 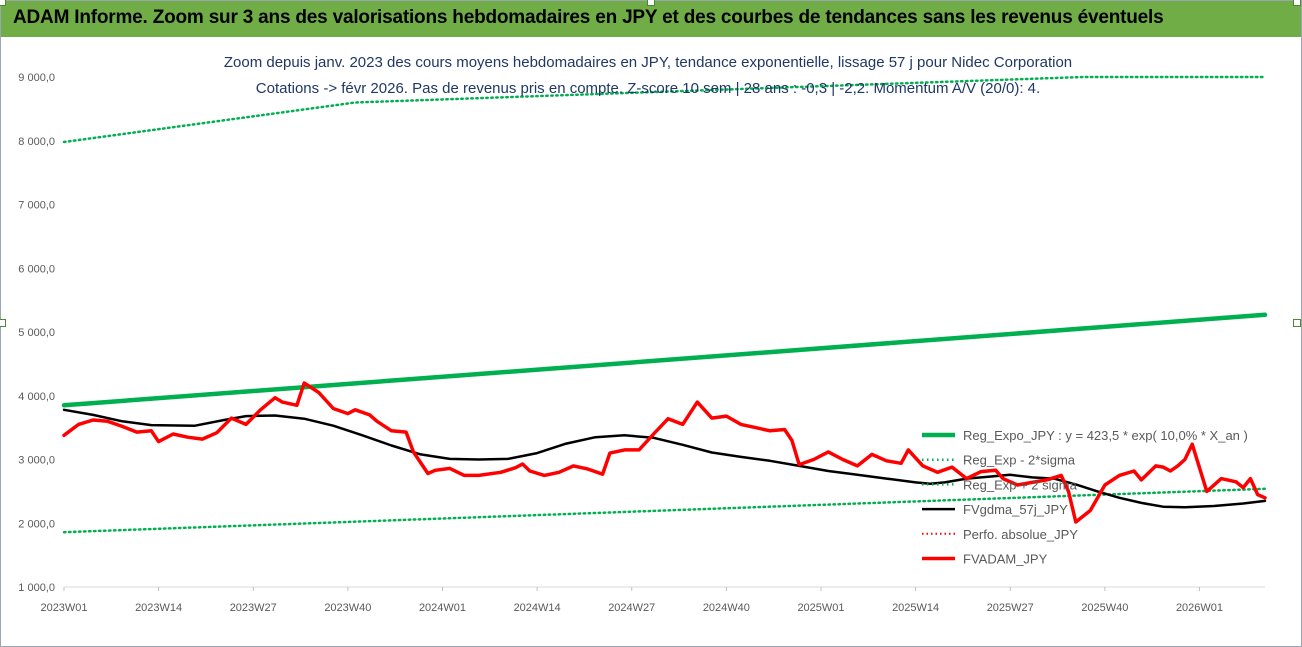 I want to click on legend-label-perfo-absolue-line: Perfo. absolue_JPY, so click(x=1020, y=534).